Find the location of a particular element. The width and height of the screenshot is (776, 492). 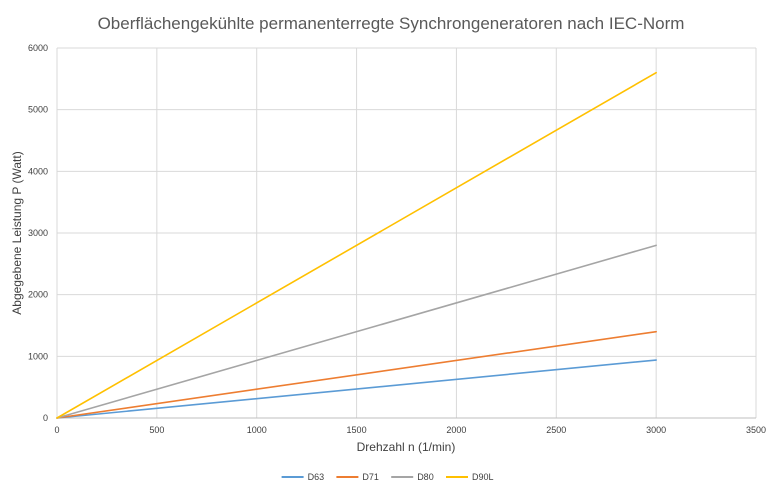

legend-label: D63 is located at coordinates (316, 477).